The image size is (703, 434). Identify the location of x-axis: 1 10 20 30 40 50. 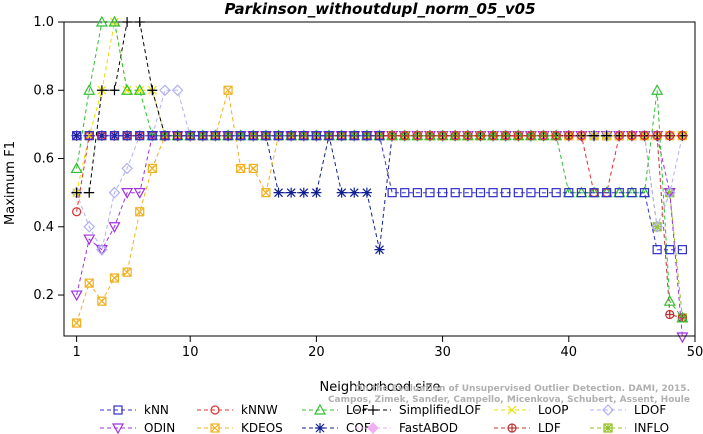
(387, 347).